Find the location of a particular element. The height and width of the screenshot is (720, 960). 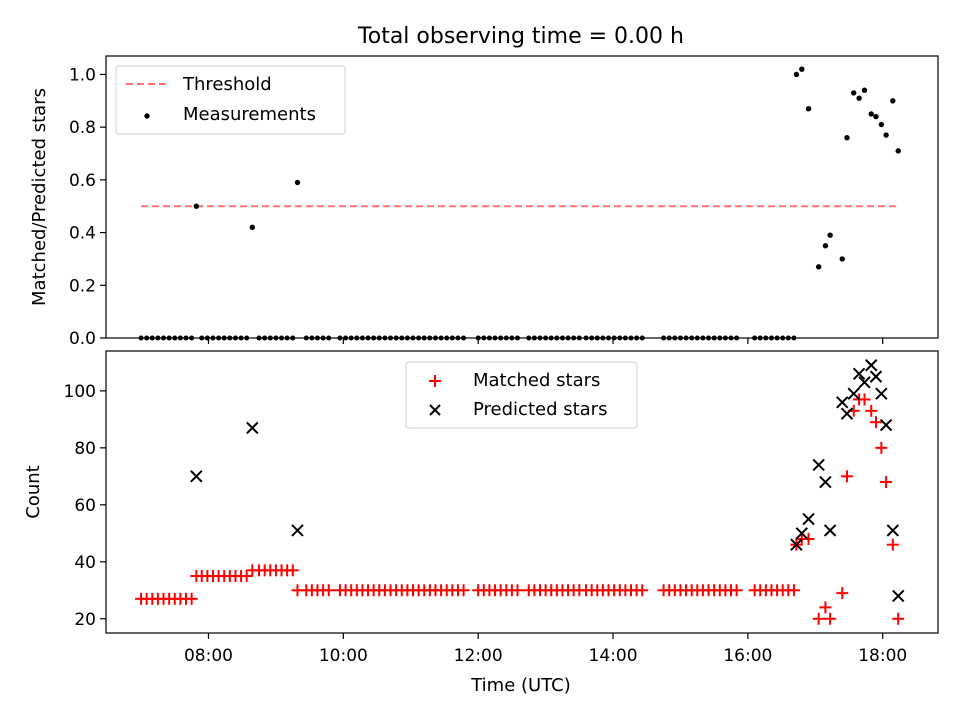

matched-baseline-points is located at coordinates (467, 584).